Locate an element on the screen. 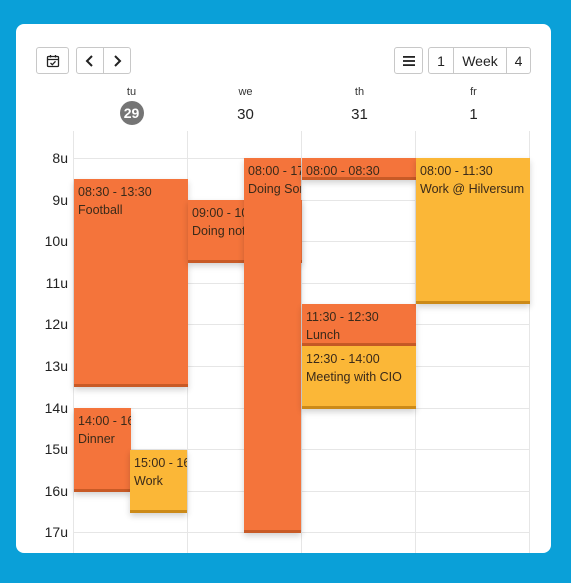  event-meeting-with-cio: 12:30 - 14:00 Meeting with CIO is located at coordinates (359, 377).